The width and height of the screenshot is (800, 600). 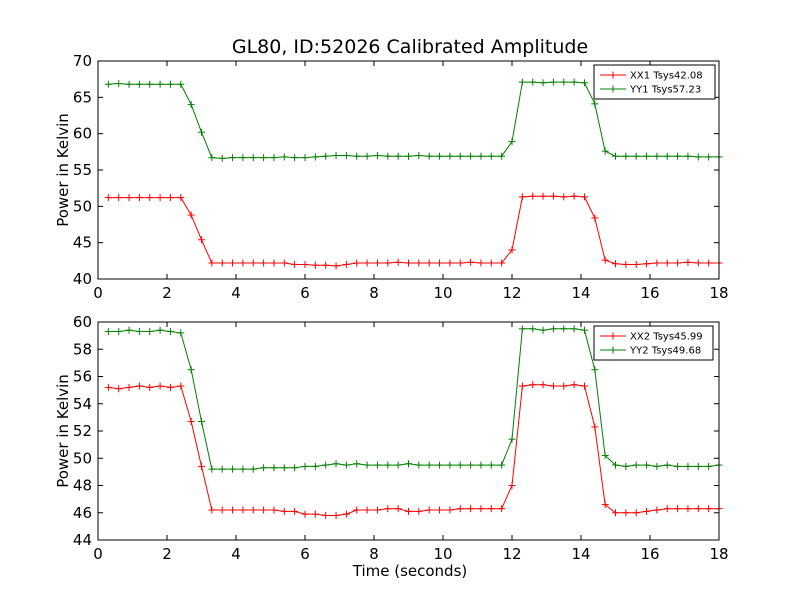 I want to click on top-x-tick-label: 18, so click(x=718, y=293).